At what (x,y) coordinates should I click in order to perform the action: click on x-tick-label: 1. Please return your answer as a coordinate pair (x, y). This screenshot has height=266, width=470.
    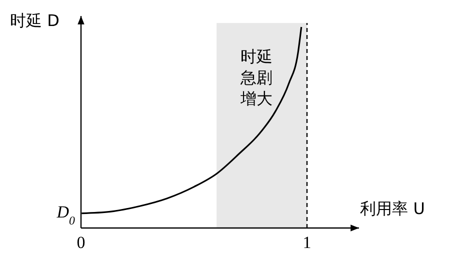
    Looking at the image, I should click on (307, 242).